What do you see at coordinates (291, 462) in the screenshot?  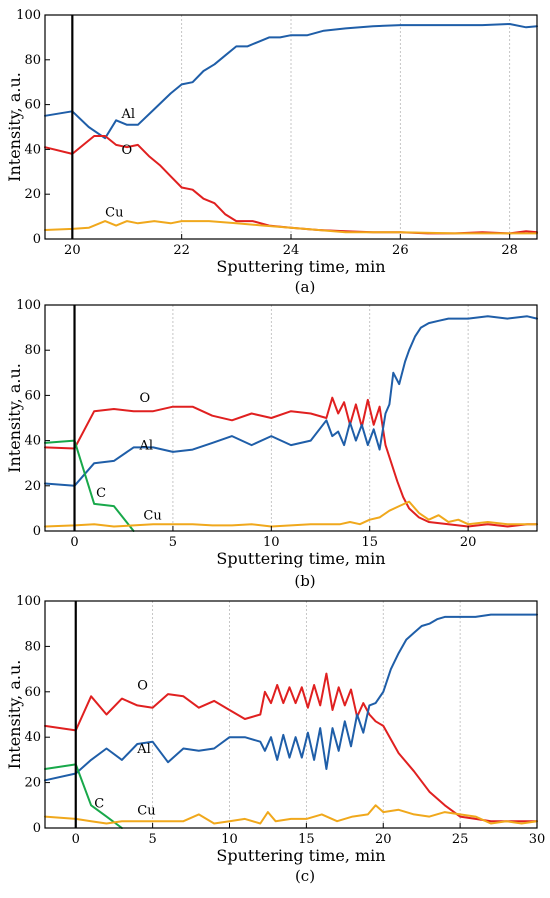 I see `series-line-o` at bounding box center [291, 462].